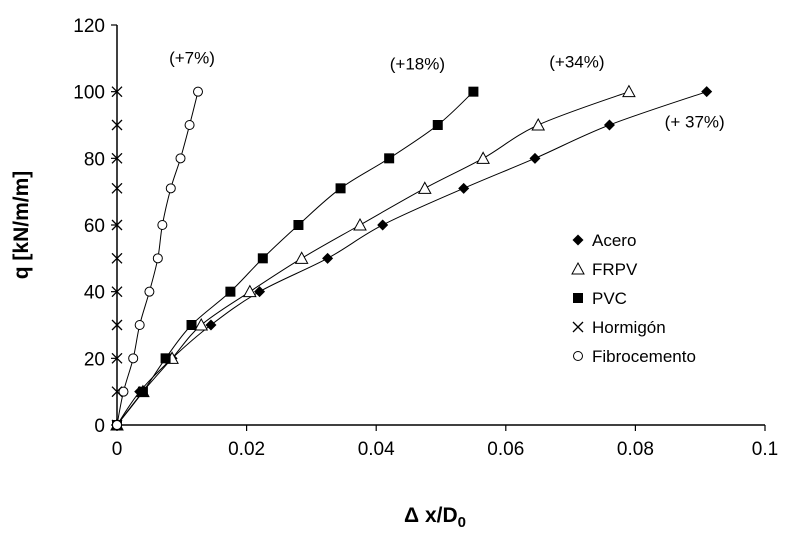 This screenshot has width=785, height=534. I want to click on series-fibrocemento, so click(157, 258).